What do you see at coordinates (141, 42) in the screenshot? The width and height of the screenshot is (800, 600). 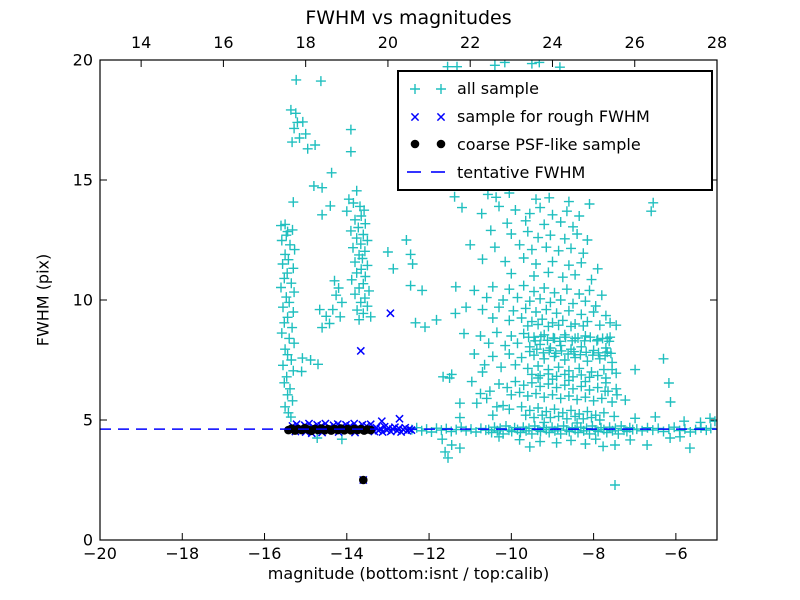 I see `x-top-tick-label: 14` at bounding box center [141, 42].